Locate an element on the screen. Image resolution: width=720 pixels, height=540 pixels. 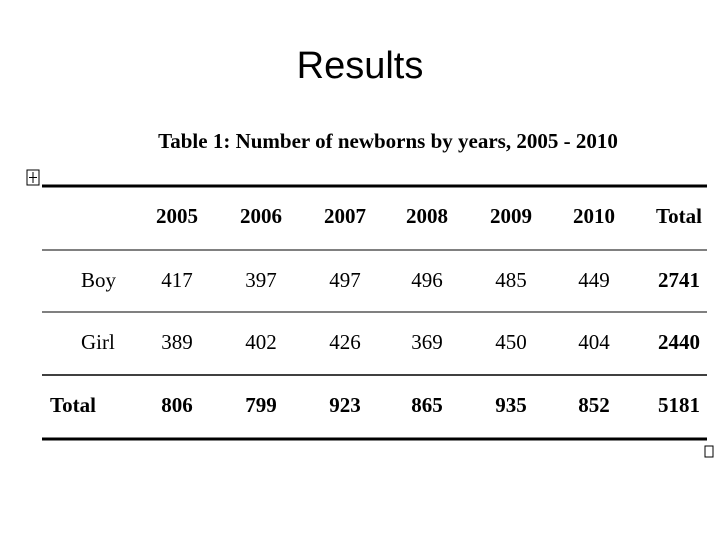
resize-handle is located at coordinates (709, 451).